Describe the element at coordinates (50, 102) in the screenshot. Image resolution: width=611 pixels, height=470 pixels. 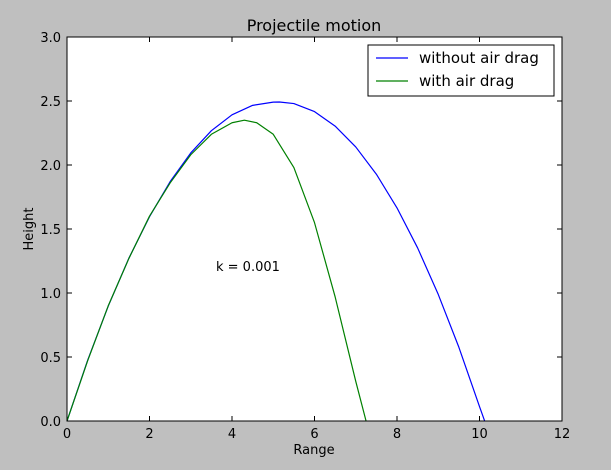
I see `y-tick-label: 2.5` at that location.